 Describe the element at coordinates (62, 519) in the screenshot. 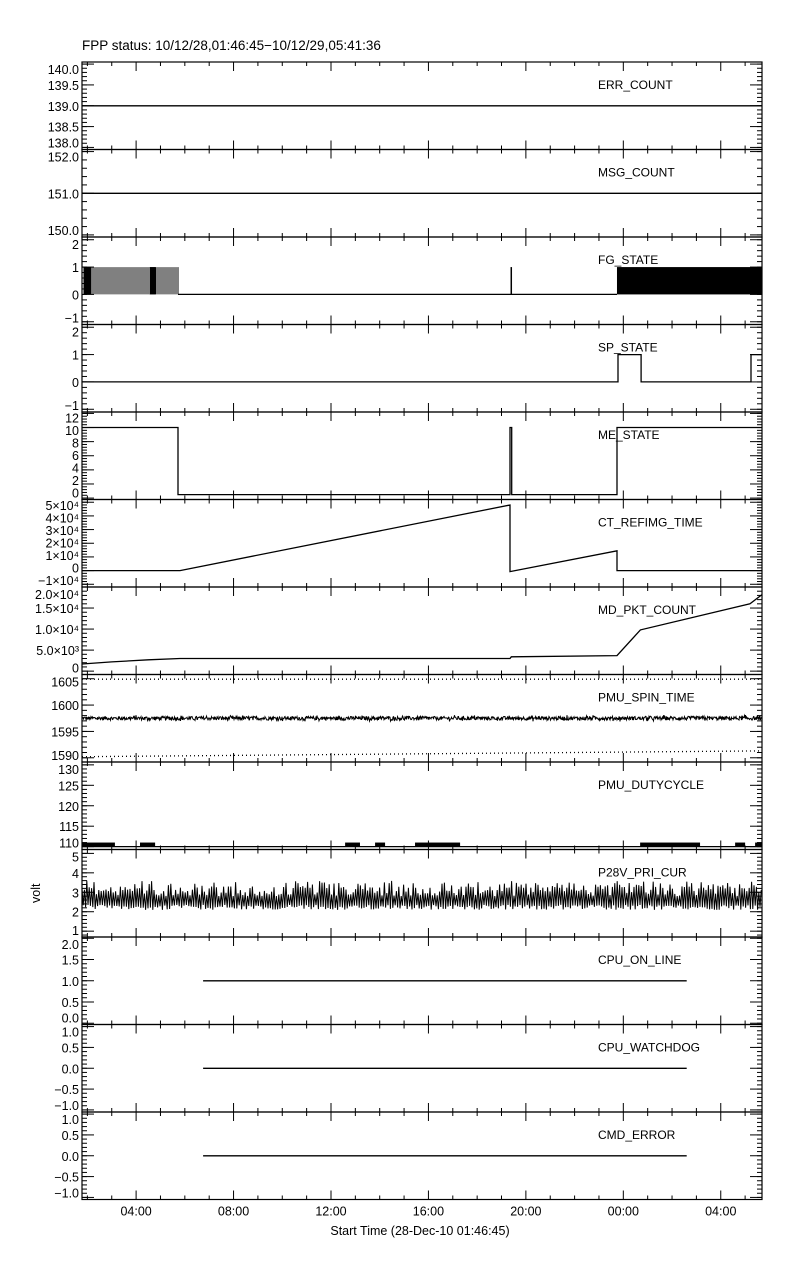

I see `y-tick-label: 4×10⁴` at that location.